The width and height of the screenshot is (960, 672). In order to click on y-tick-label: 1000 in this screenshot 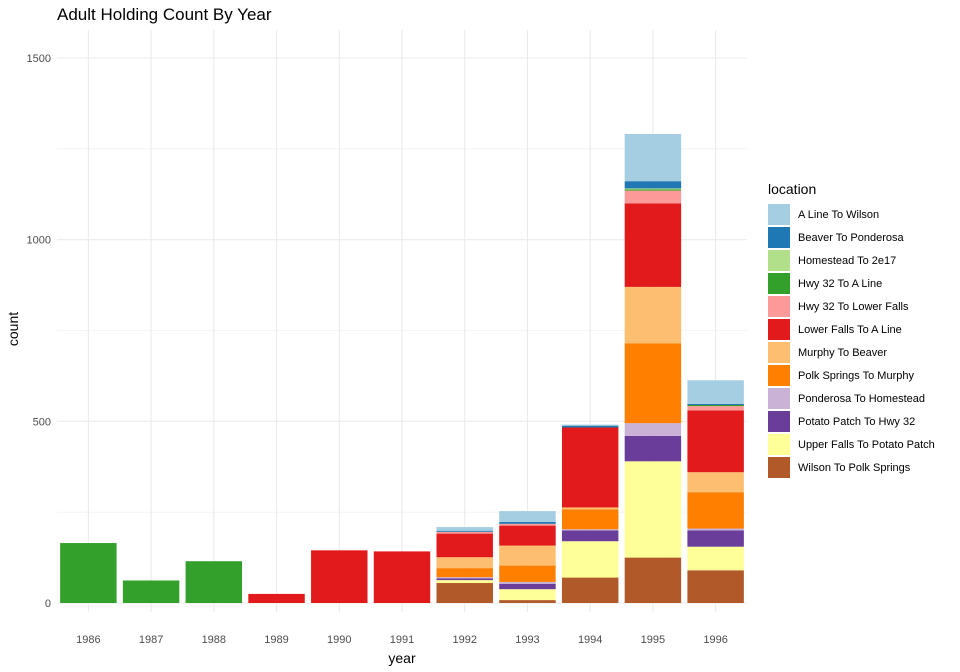, I will do `click(39, 241)`.